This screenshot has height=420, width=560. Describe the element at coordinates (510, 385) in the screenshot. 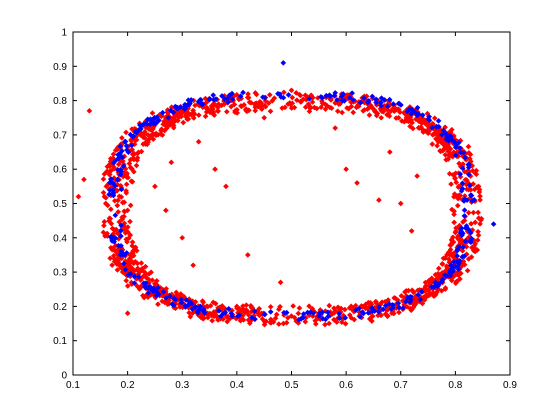

I see `x-tick-label: 0.9` at that location.